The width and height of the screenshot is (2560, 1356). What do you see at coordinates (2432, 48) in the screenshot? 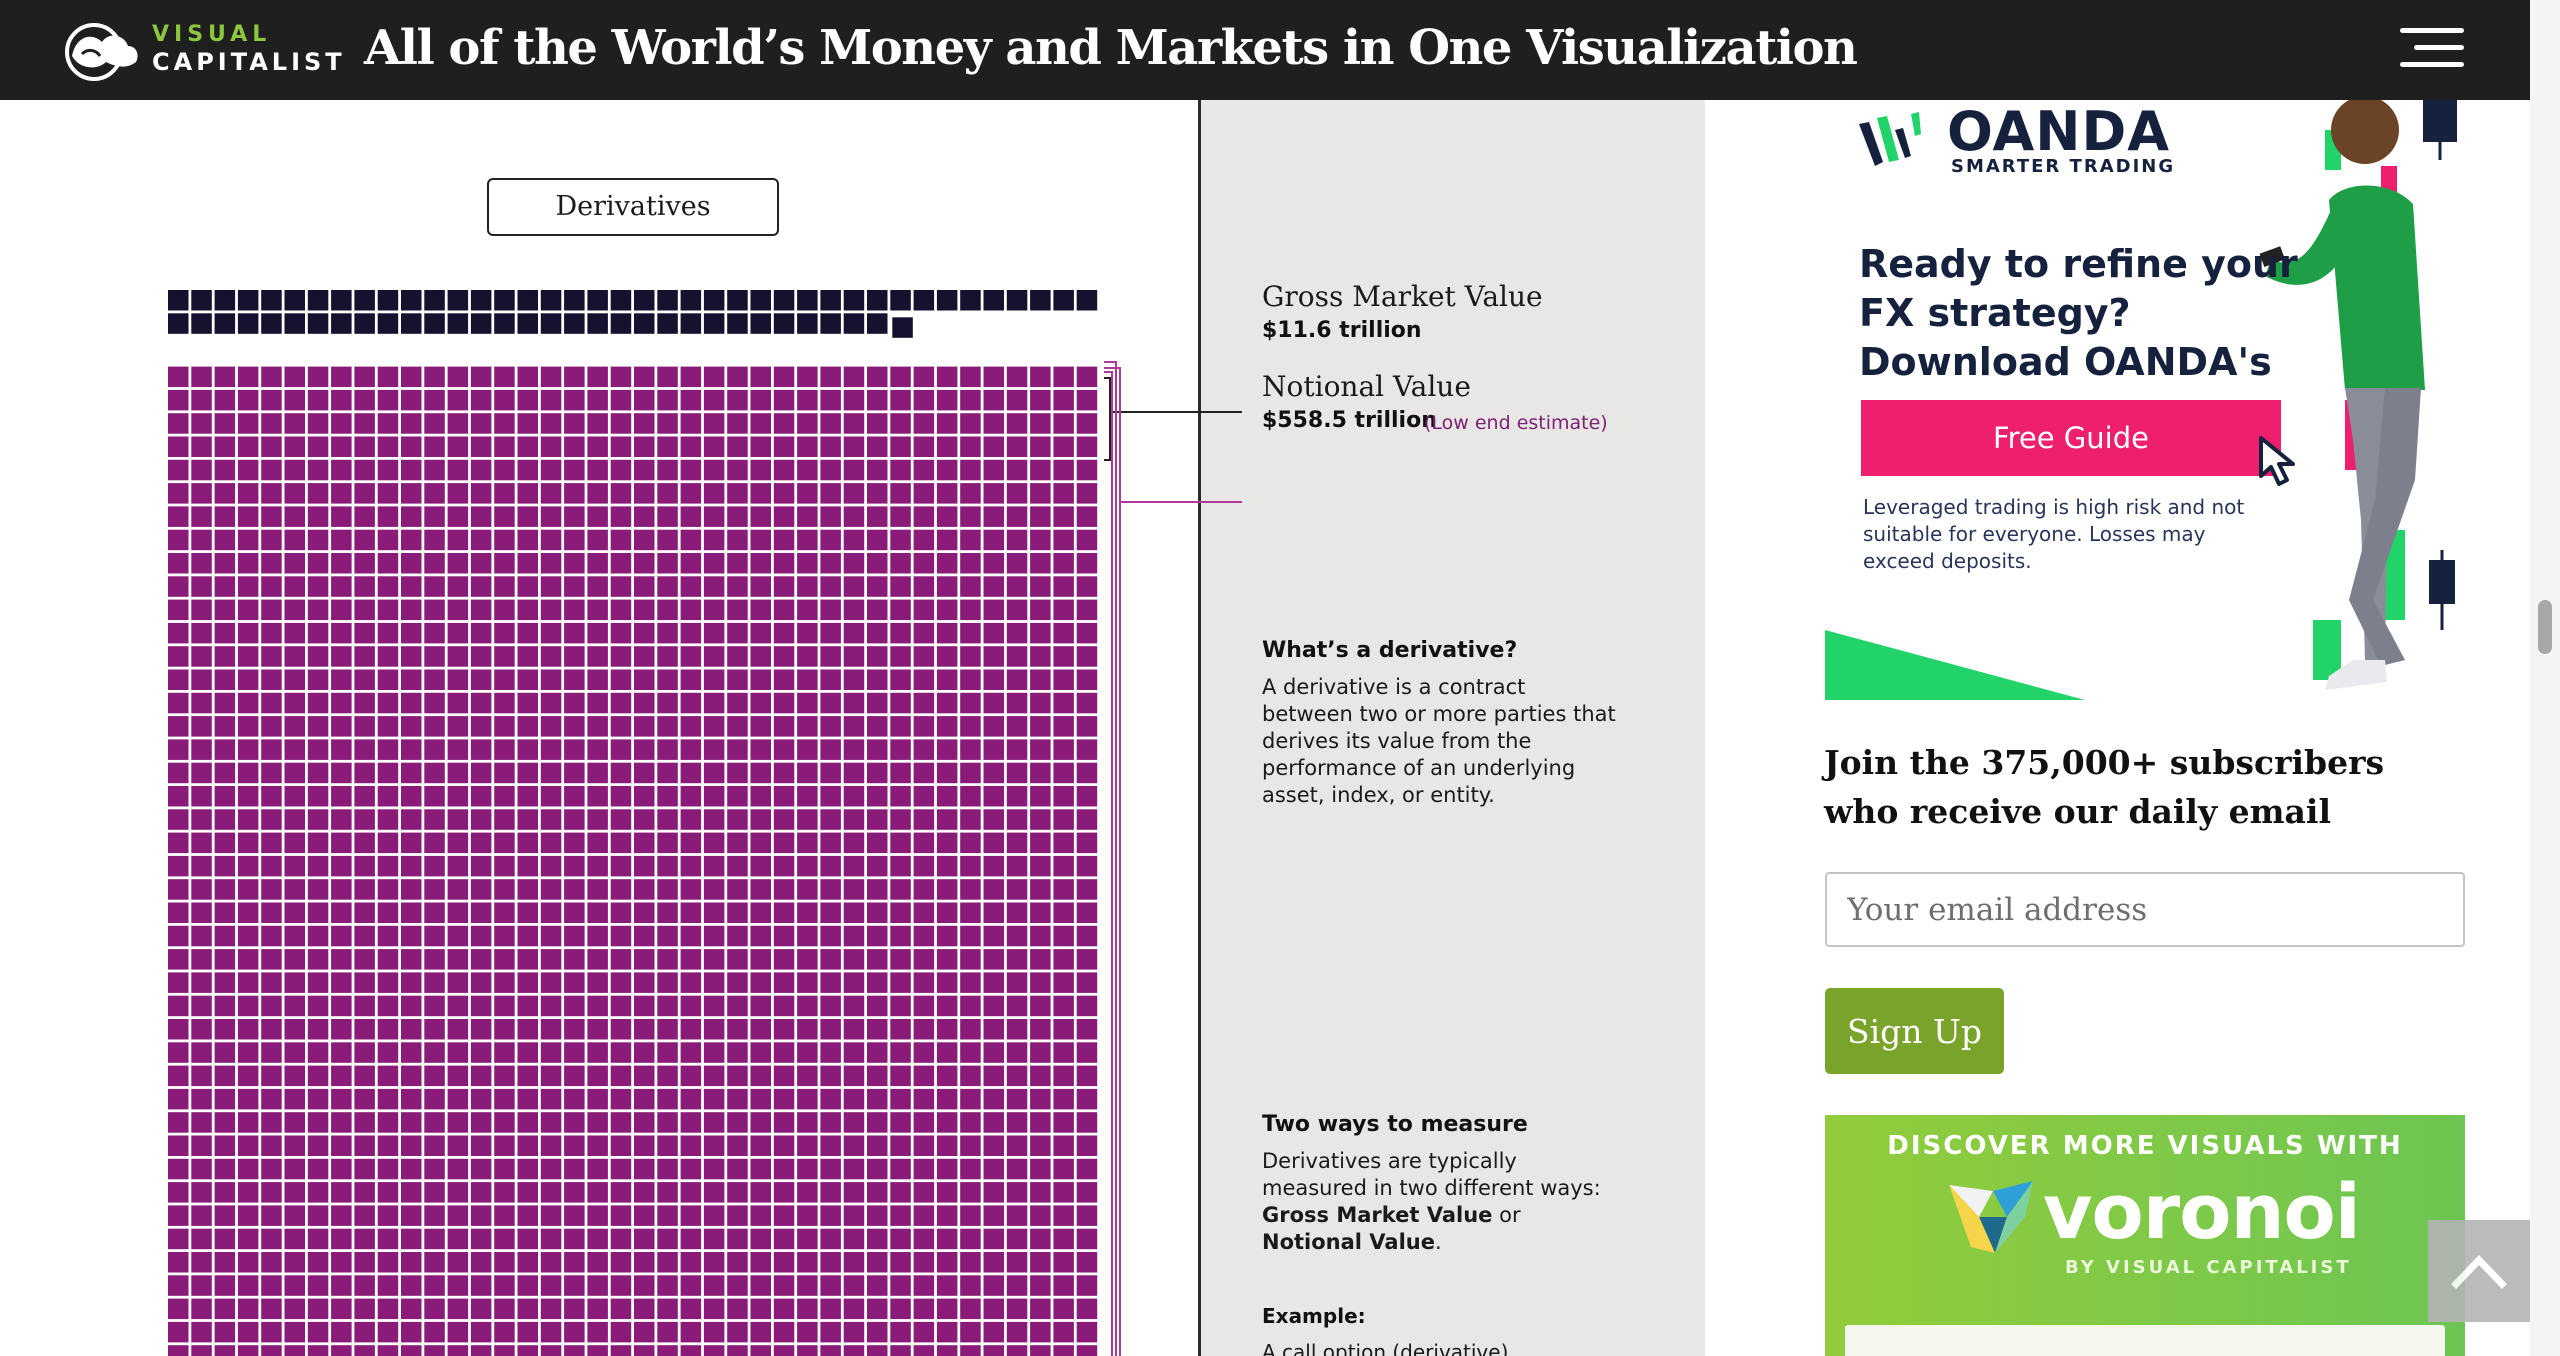
I see `hamburger-menu-icon` at bounding box center [2432, 48].